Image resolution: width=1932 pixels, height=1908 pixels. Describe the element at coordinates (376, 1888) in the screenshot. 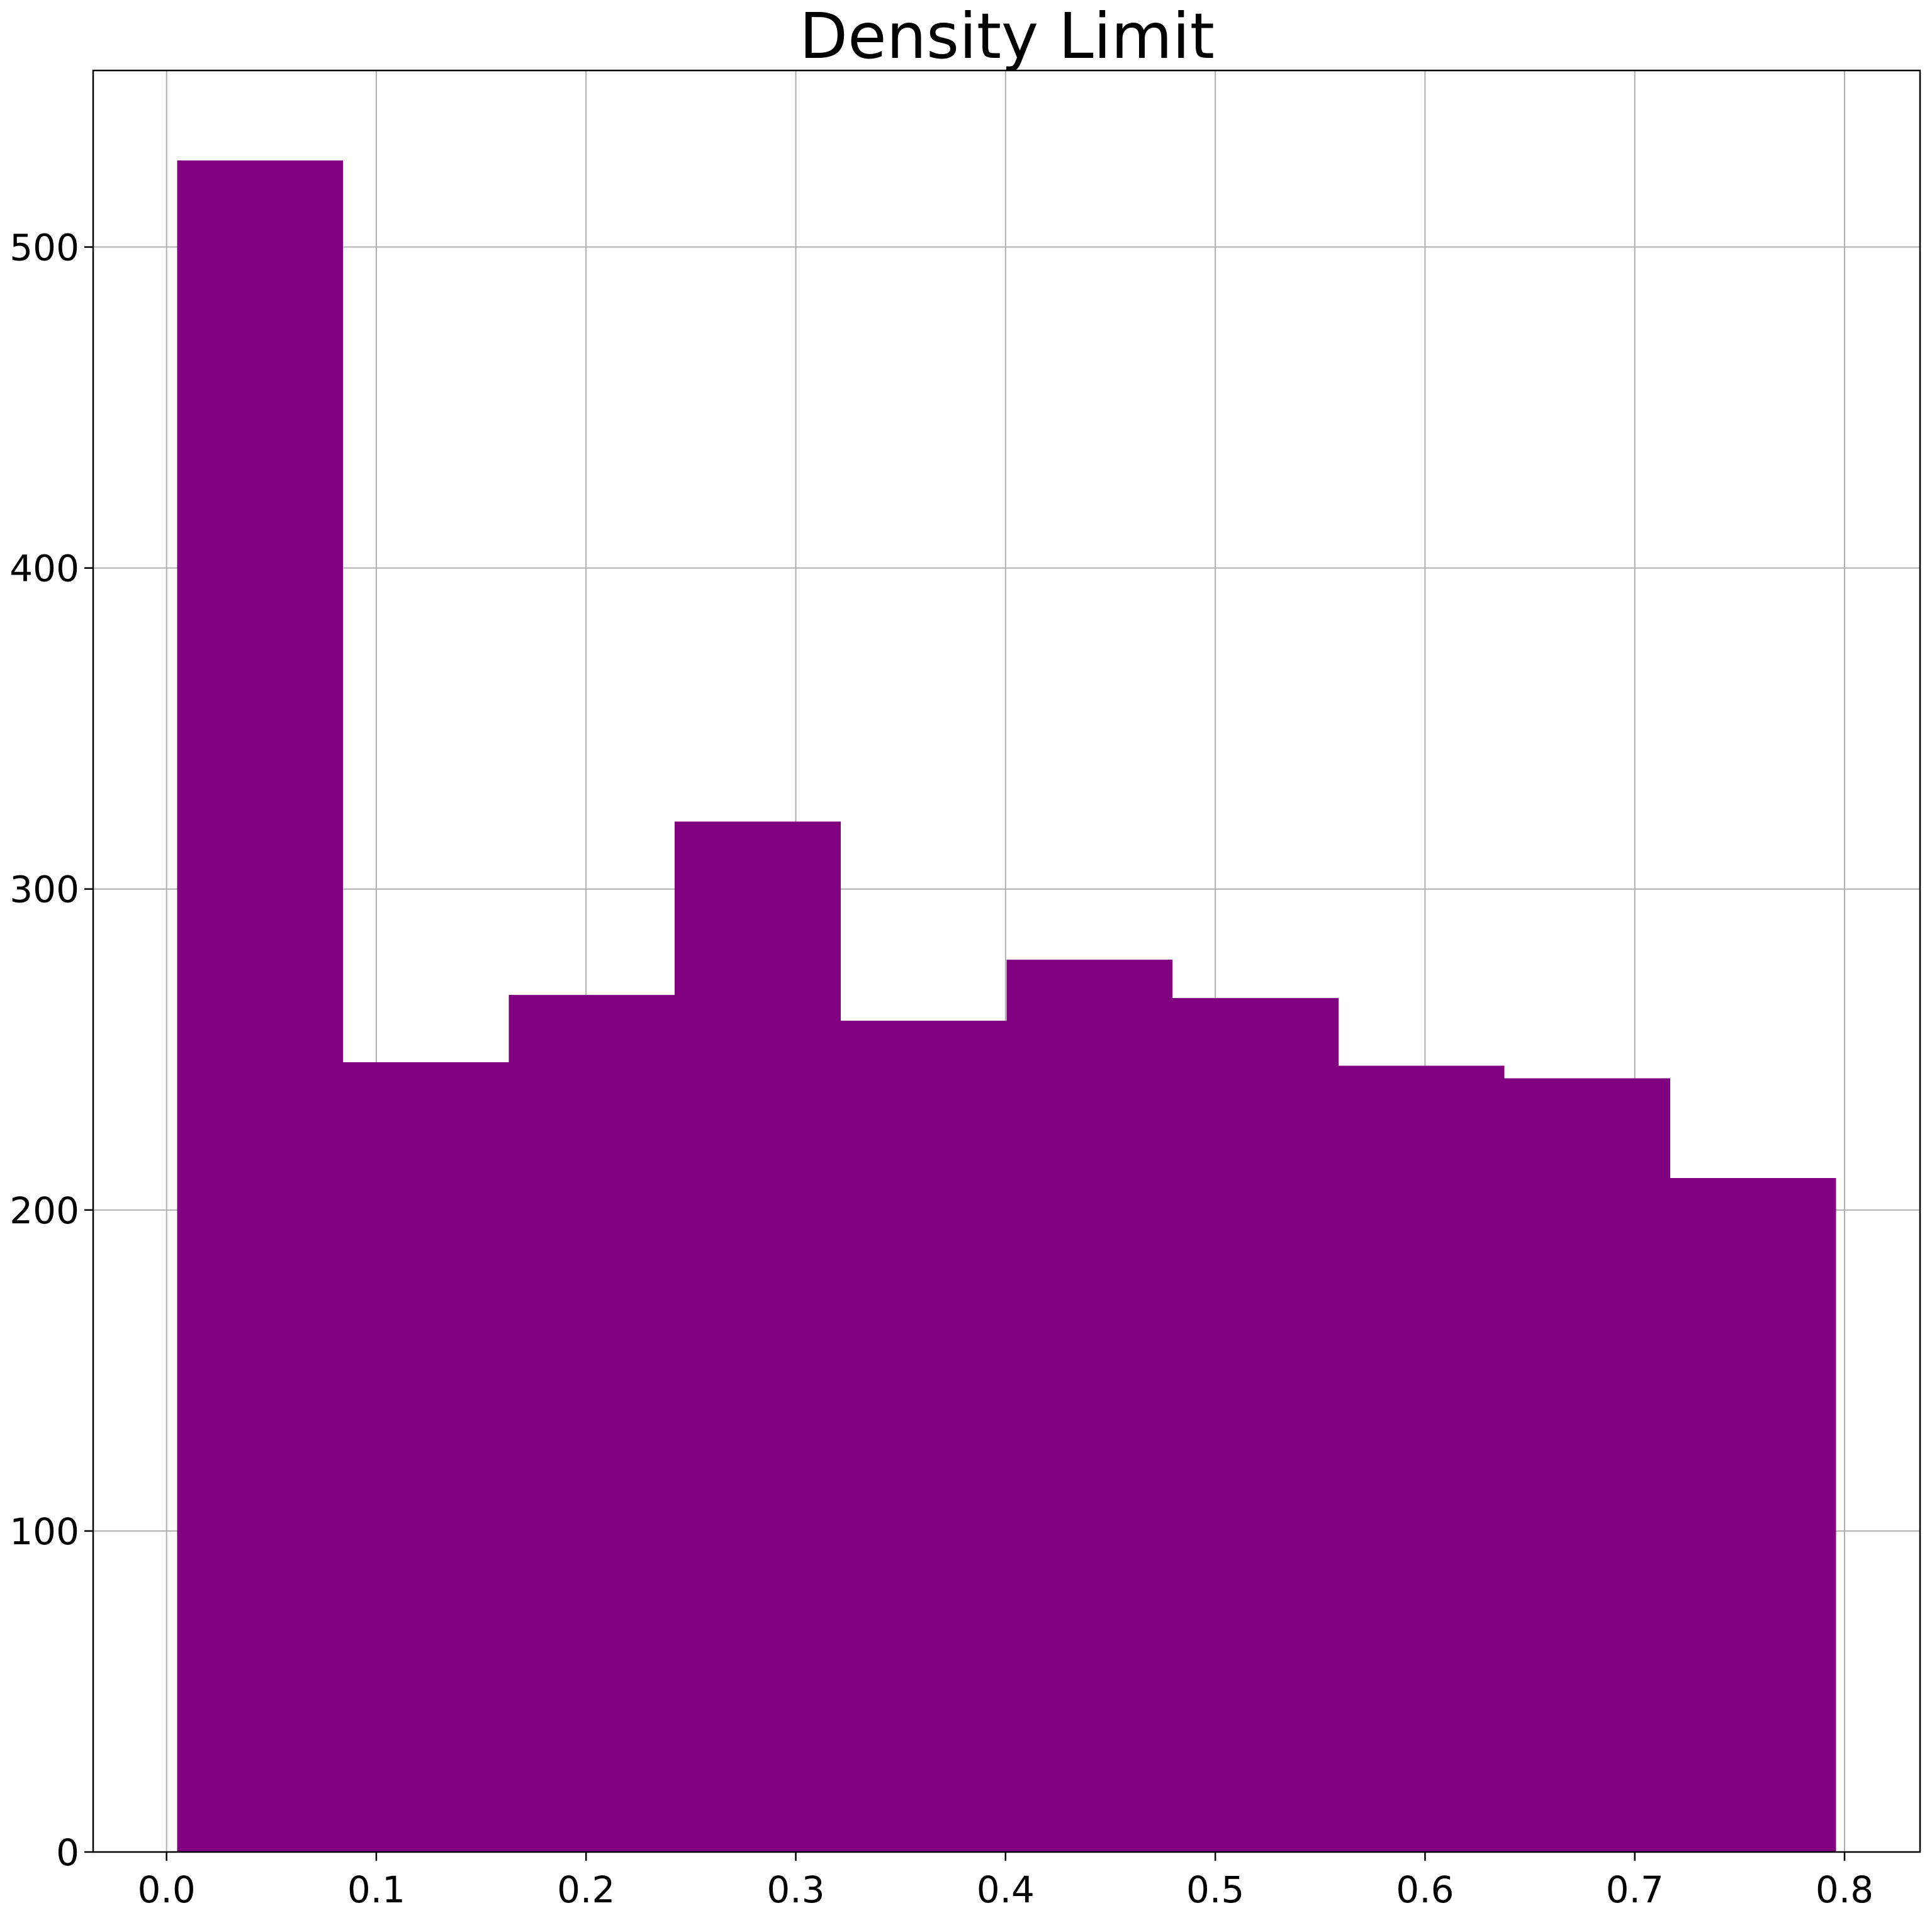

I see `x-tick-label: 0.1` at that location.